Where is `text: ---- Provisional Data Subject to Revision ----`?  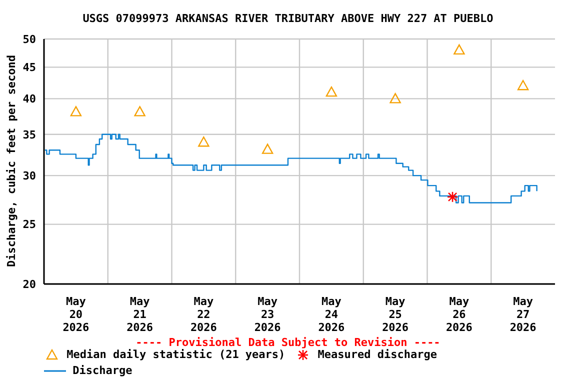 text: ---- Provisional Data Subject to Revision ---- is located at coordinates (288, 342).